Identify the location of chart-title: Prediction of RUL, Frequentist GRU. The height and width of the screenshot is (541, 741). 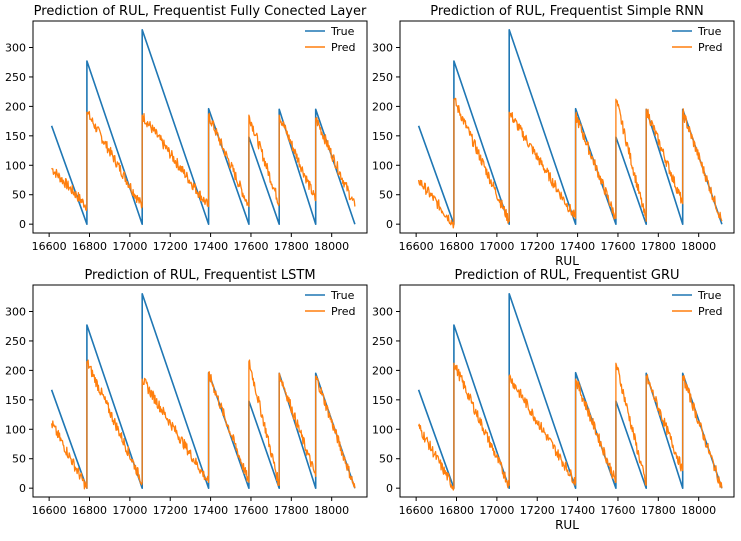
(566, 275).